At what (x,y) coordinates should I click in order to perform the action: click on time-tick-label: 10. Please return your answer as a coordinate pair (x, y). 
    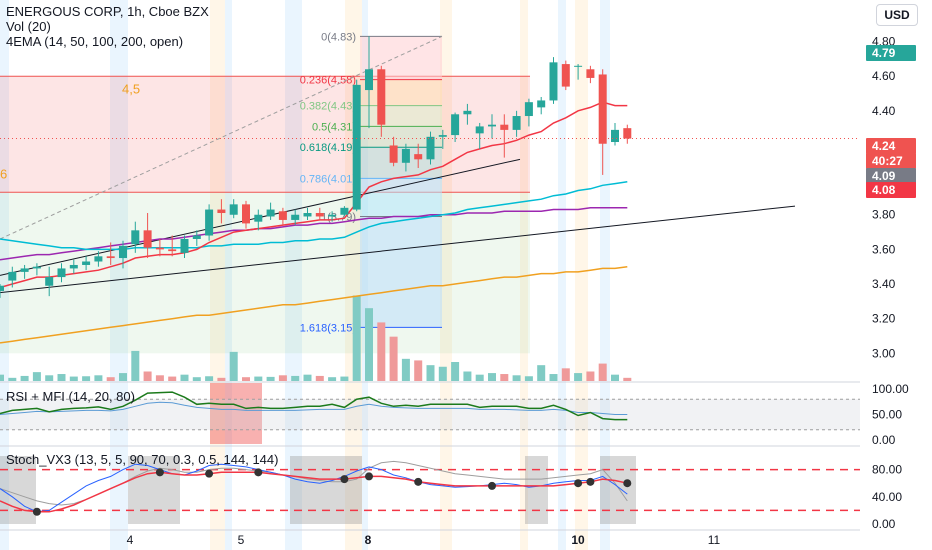
    Looking at the image, I should click on (578, 540).